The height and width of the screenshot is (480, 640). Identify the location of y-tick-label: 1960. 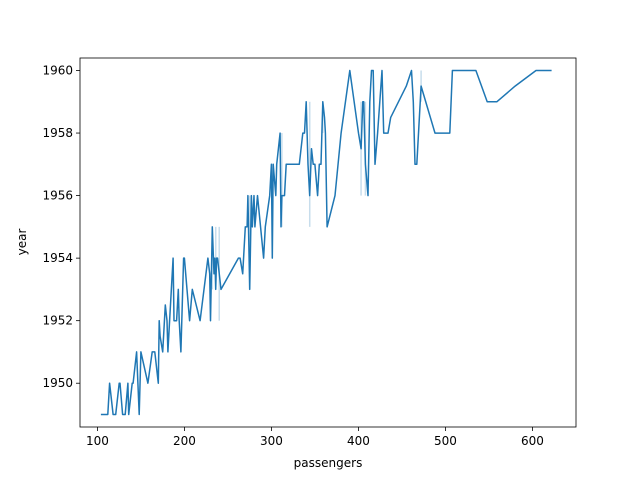
(57, 71).